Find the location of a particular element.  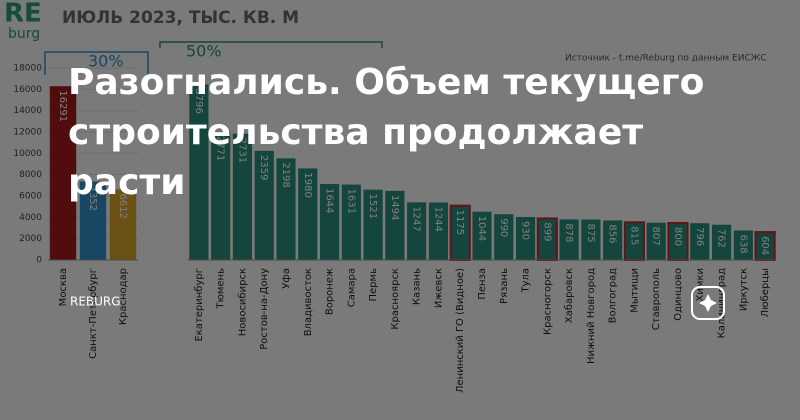

headline: расти is located at coordinates (127, 182).